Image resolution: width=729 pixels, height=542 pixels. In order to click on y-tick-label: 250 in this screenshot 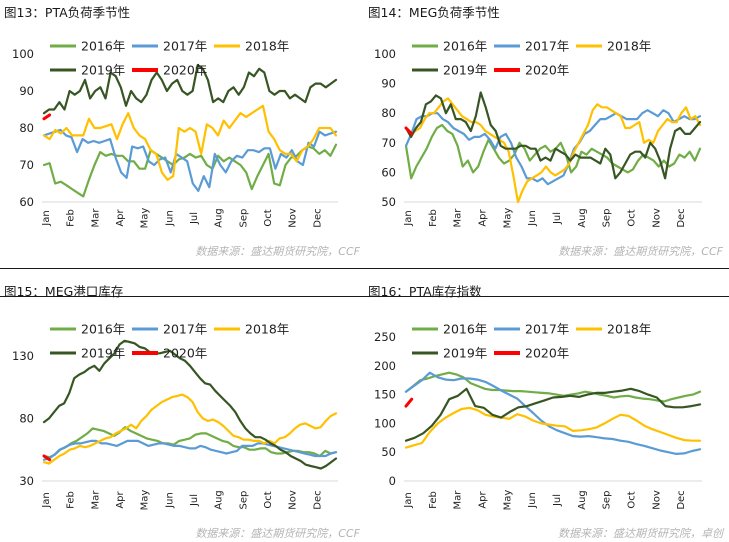, I will do `click(385, 337)`.